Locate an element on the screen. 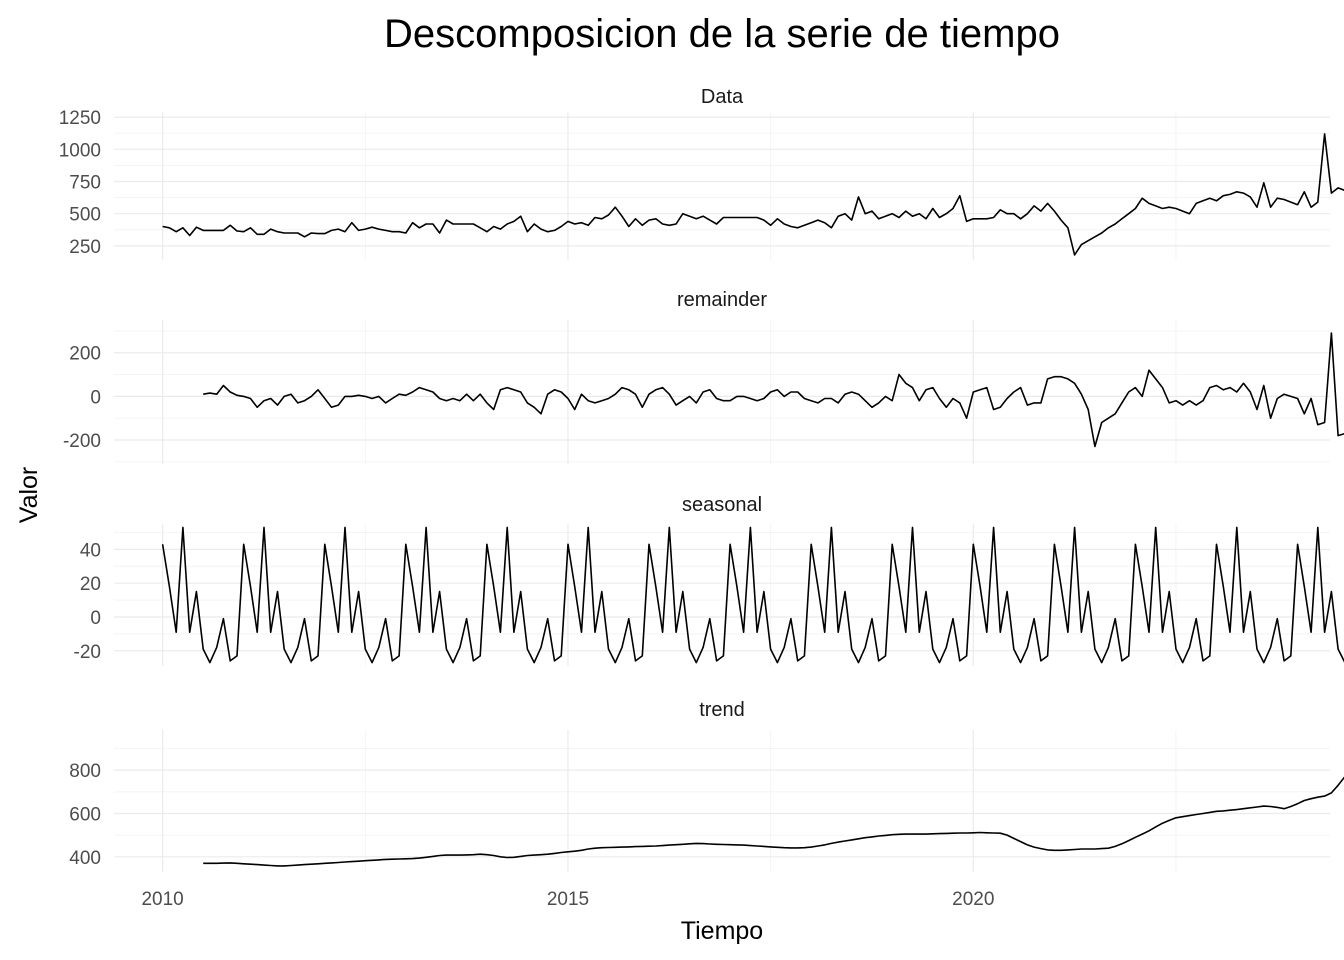 The height and width of the screenshot is (960, 1344). y-tick-label: -200 is located at coordinates (82, 441).